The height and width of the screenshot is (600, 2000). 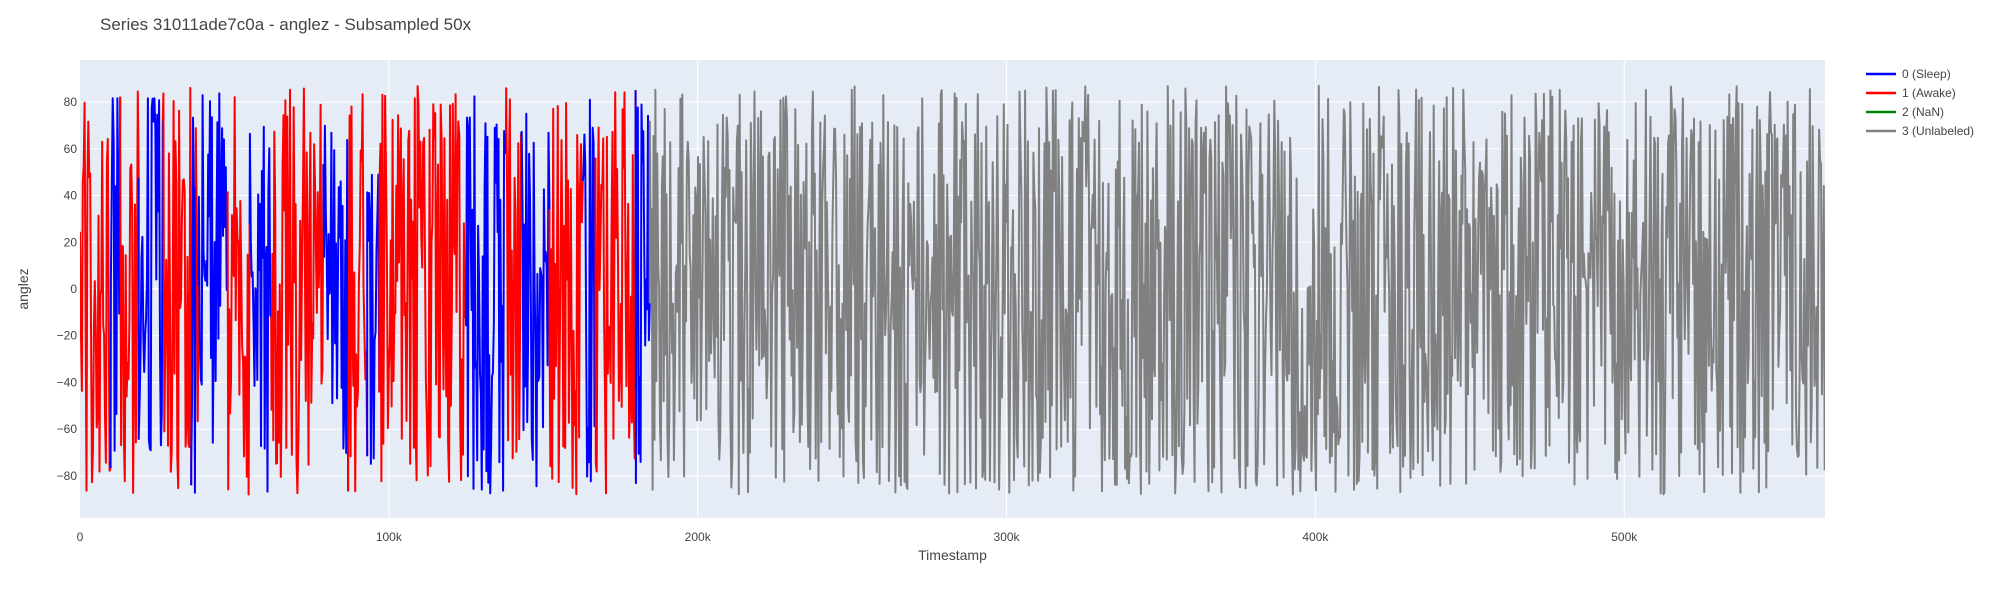 I want to click on legend-item-label: 3 (Unlabeled), so click(x=1938, y=131).